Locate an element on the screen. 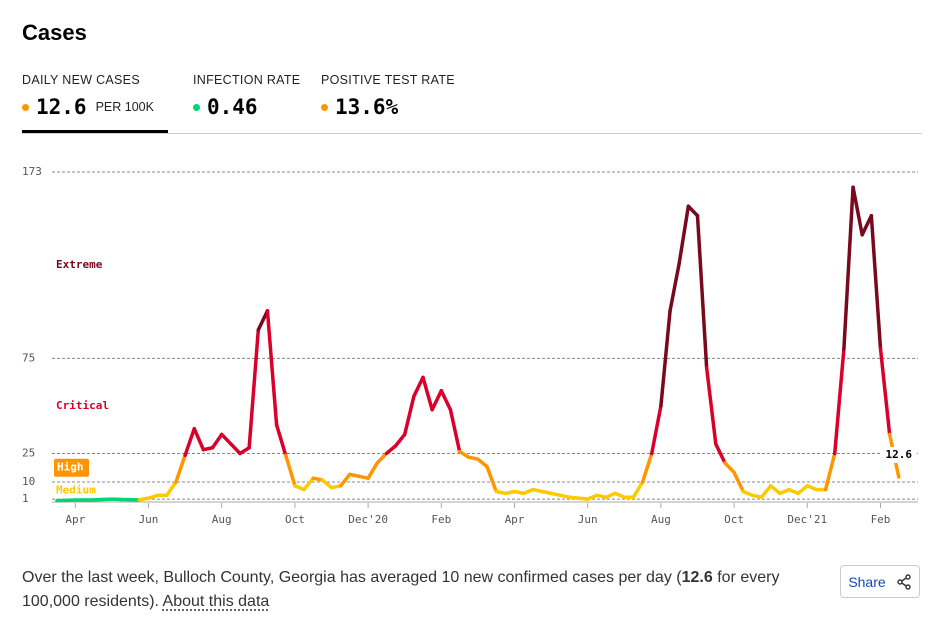  y-tick-label: 173 is located at coordinates (32, 171).